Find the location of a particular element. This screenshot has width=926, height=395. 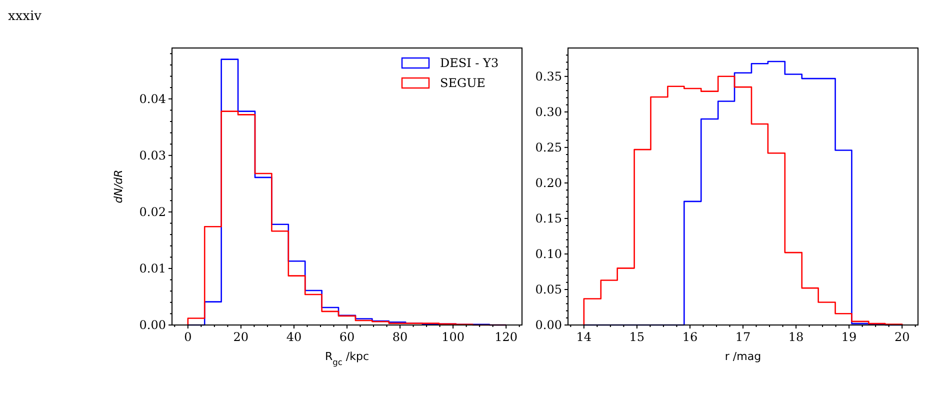

legend-label: DESI - Y3 is located at coordinates (469, 63).